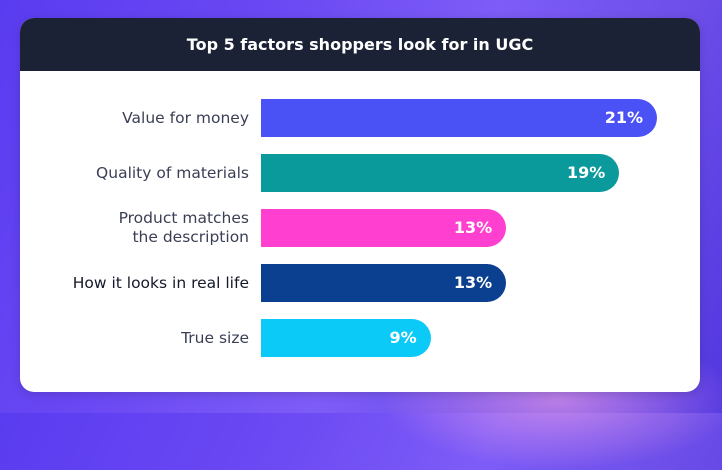 The image size is (722, 470). Describe the element at coordinates (360, 44) in the screenshot. I see `chart-title: Top 5 factors shoppers look for in UGC` at that location.